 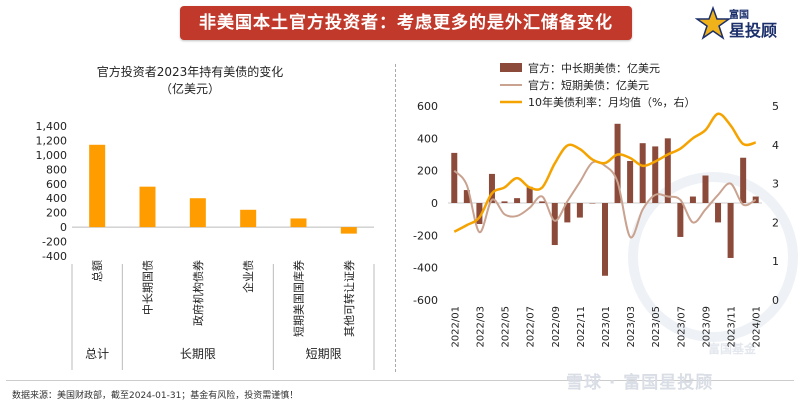 I want to click on y-tick-label: 0, so click(x=63, y=227).